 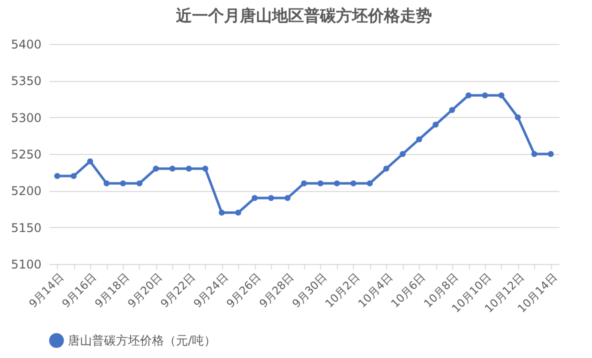 I want to click on legend-label: 唐山普碳方坯价格（元/吨）, so click(x=142, y=341).